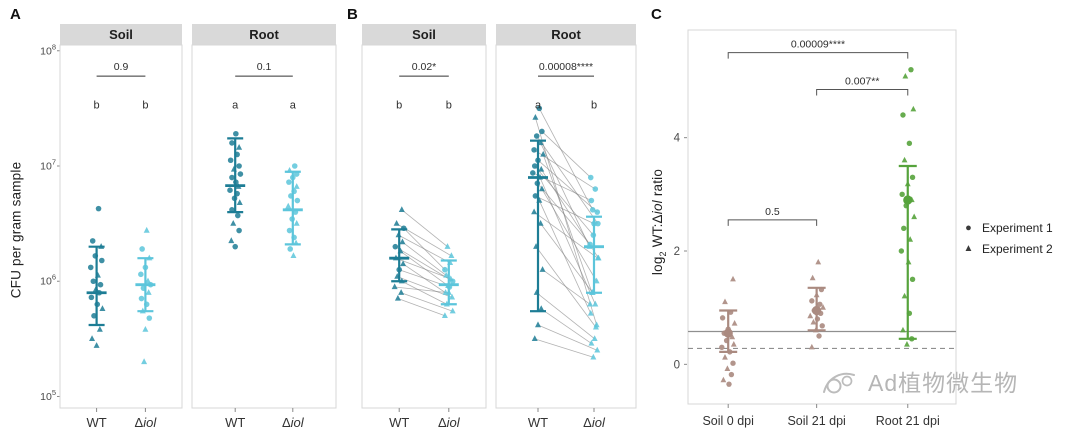  What do you see at coordinates (121, 67) in the screenshot?
I see `svg-text: 0.9` at bounding box center [121, 67].